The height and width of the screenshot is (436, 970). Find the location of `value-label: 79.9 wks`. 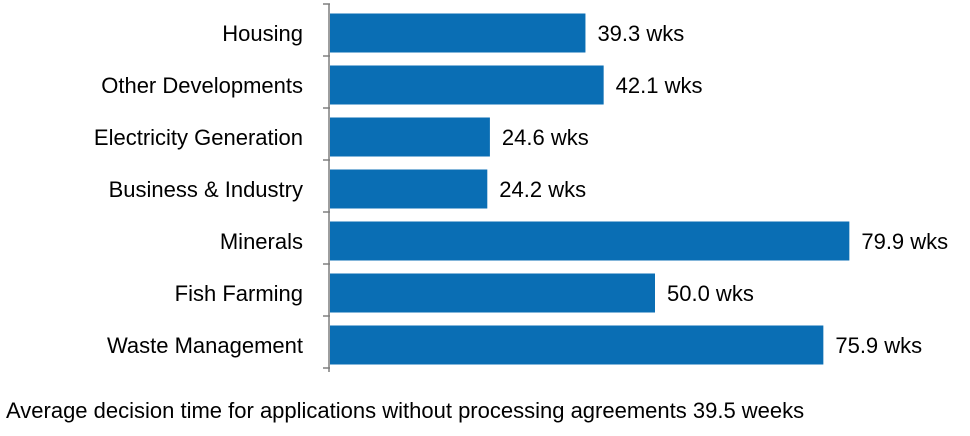

value-label: 79.9 wks is located at coordinates (904, 241).